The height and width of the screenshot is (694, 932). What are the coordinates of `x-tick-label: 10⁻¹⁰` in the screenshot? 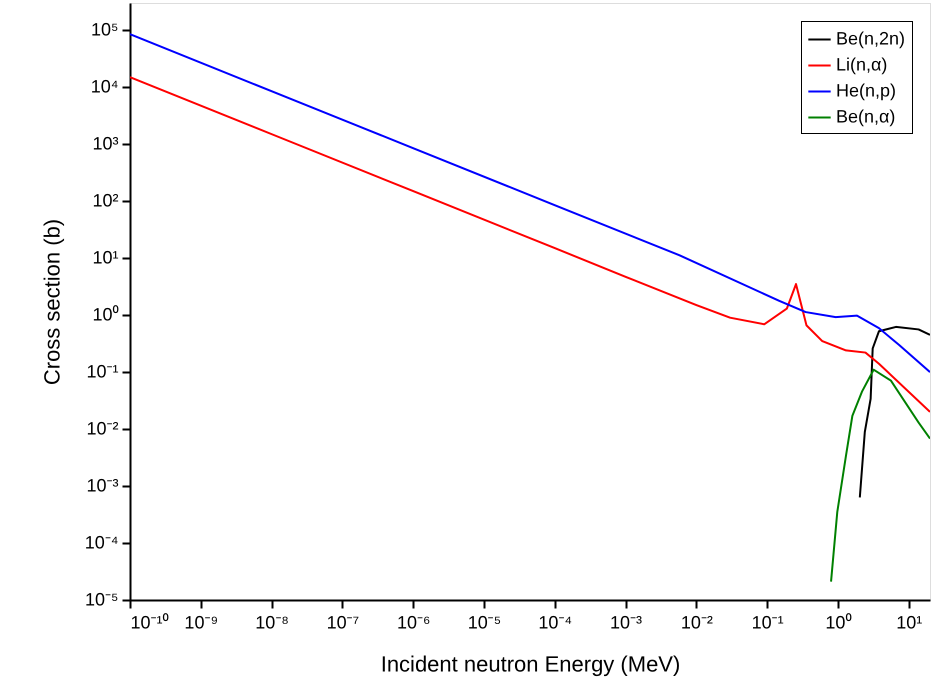 It's located at (149, 622).